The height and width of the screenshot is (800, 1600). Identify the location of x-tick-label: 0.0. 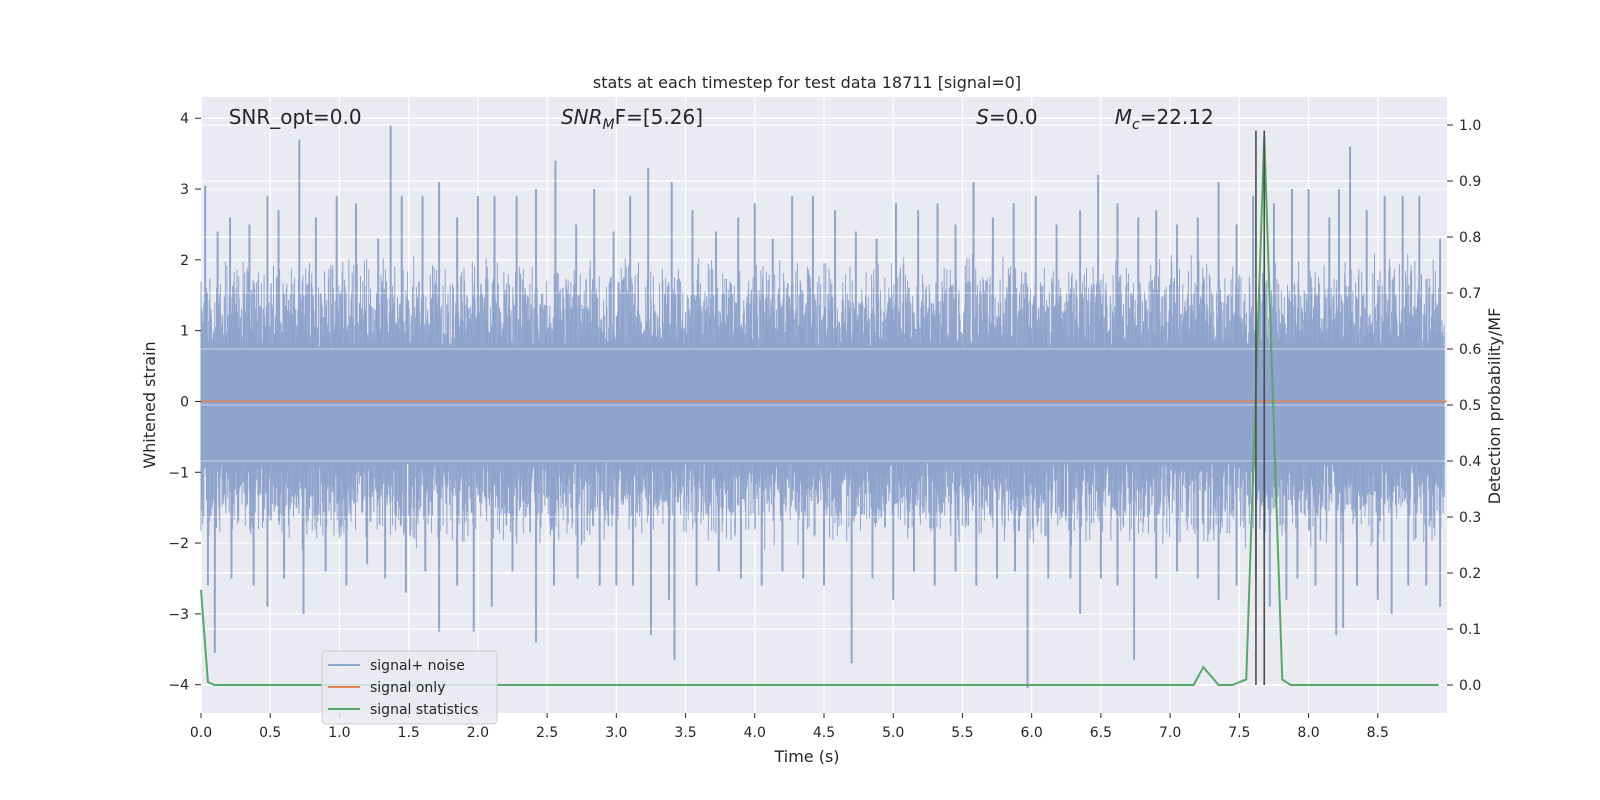
(201, 733).